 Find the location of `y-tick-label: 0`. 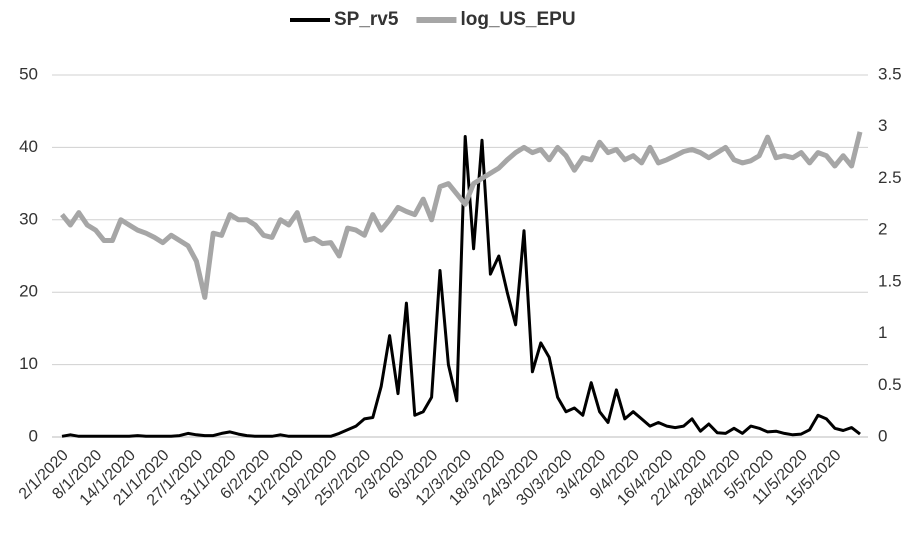

y-tick-label: 0 is located at coordinates (33, 435).